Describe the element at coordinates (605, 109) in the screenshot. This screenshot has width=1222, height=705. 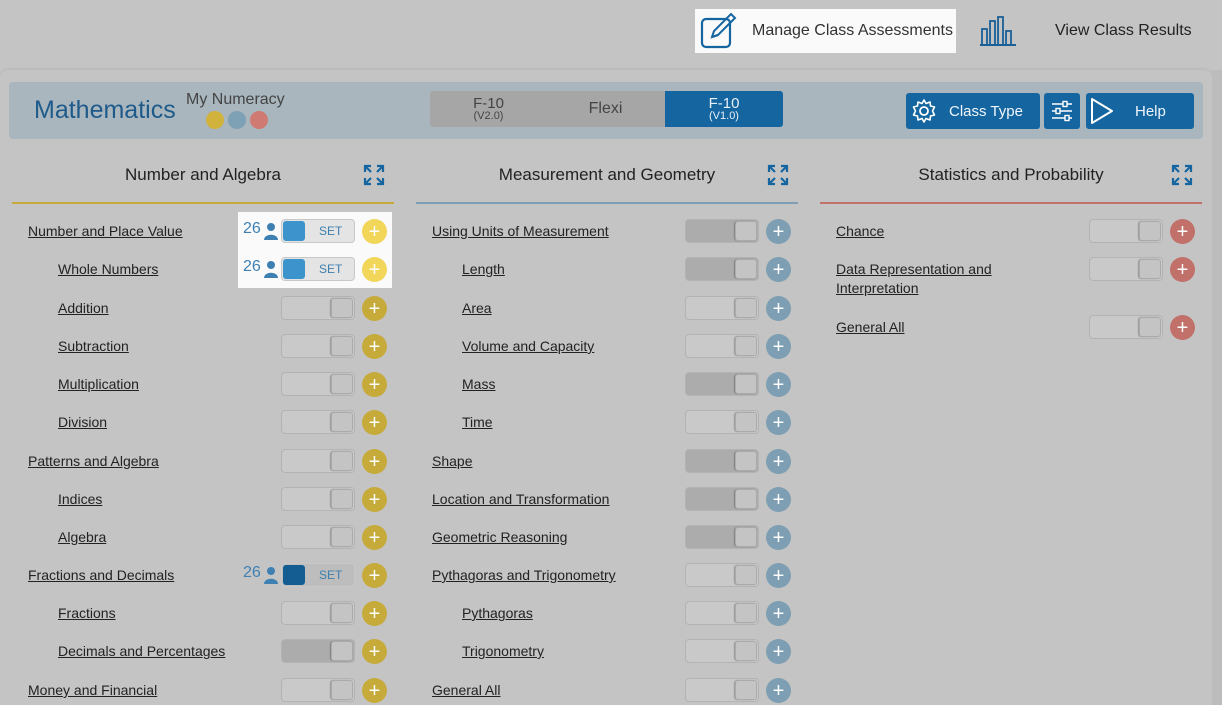
I see `version-flexi: Flexi` at that location.